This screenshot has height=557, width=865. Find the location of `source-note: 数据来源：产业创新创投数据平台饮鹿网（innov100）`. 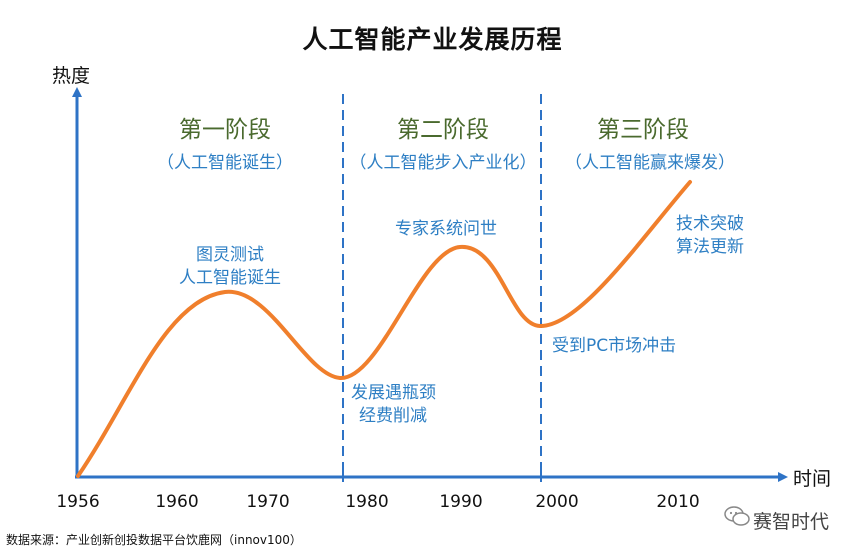

source-note: 数据来源：产业创新创投数据平台饮鹿网（innov100） is located at coordinates (154, 540).